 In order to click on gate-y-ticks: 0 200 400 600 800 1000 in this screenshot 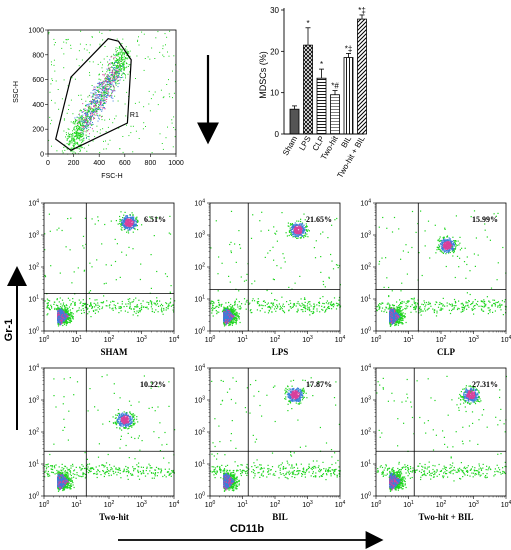, I will do `click(38, 93)`.